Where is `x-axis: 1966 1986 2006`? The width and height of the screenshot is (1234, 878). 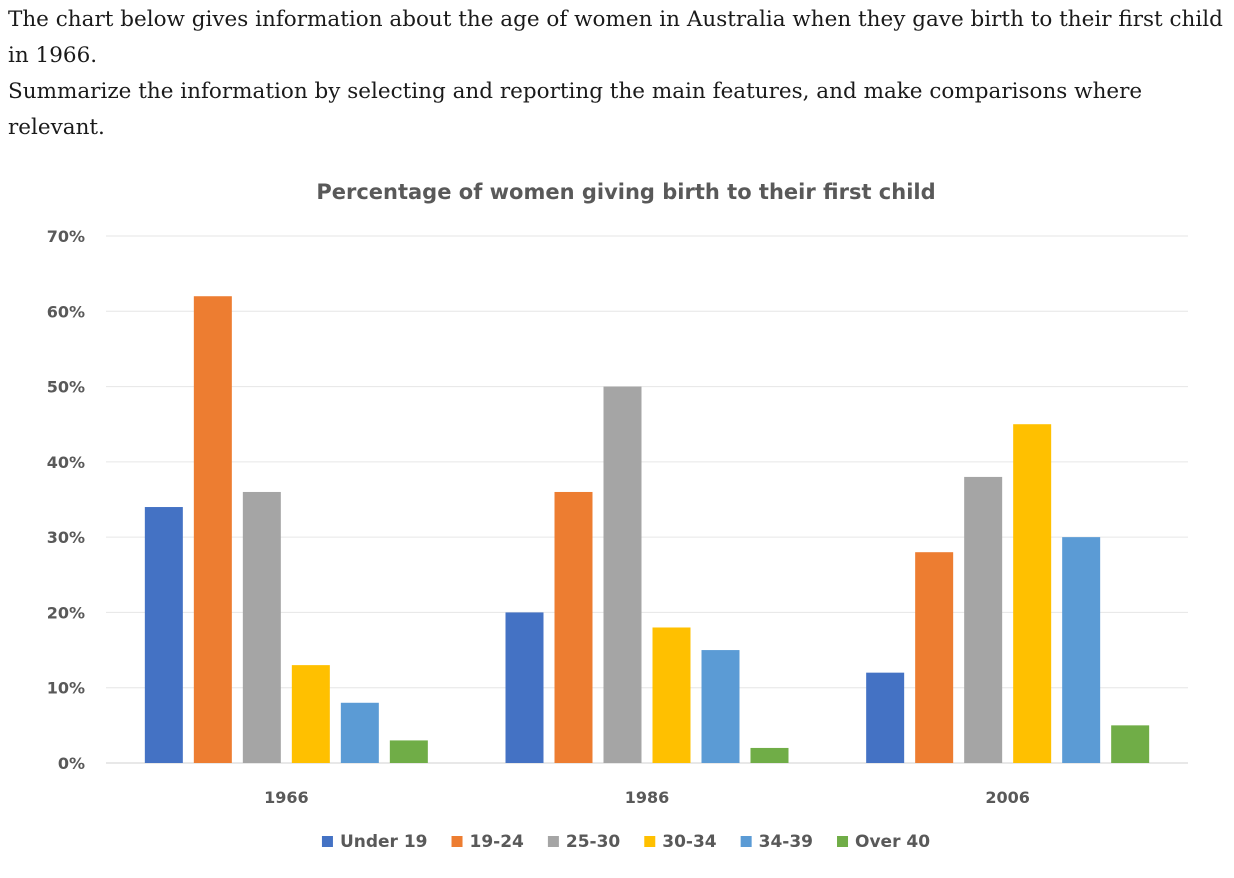 x-axis: 1966 1986 2006 is located at coordinates (647, 797).